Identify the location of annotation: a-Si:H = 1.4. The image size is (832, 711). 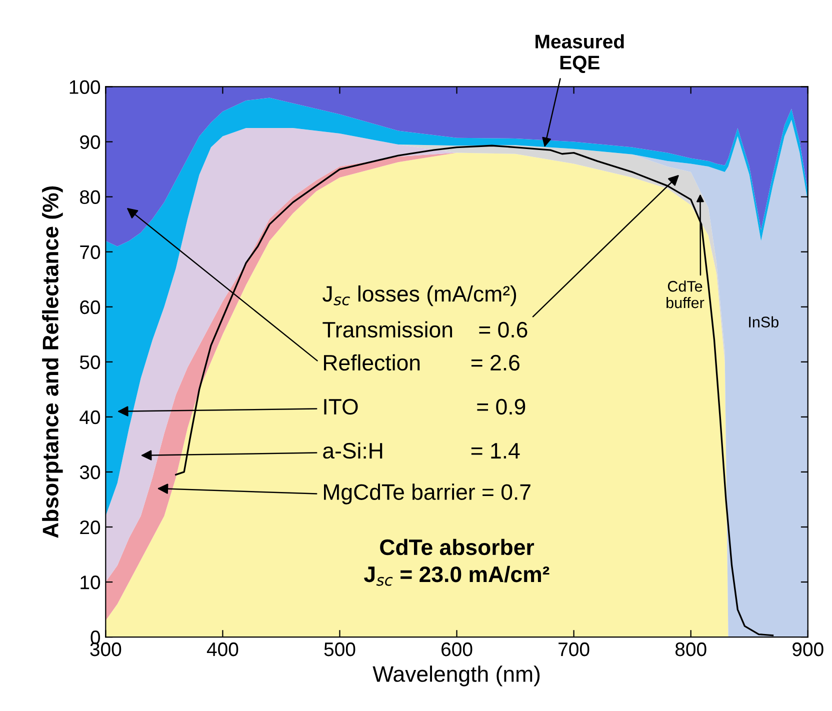
(421, 450).